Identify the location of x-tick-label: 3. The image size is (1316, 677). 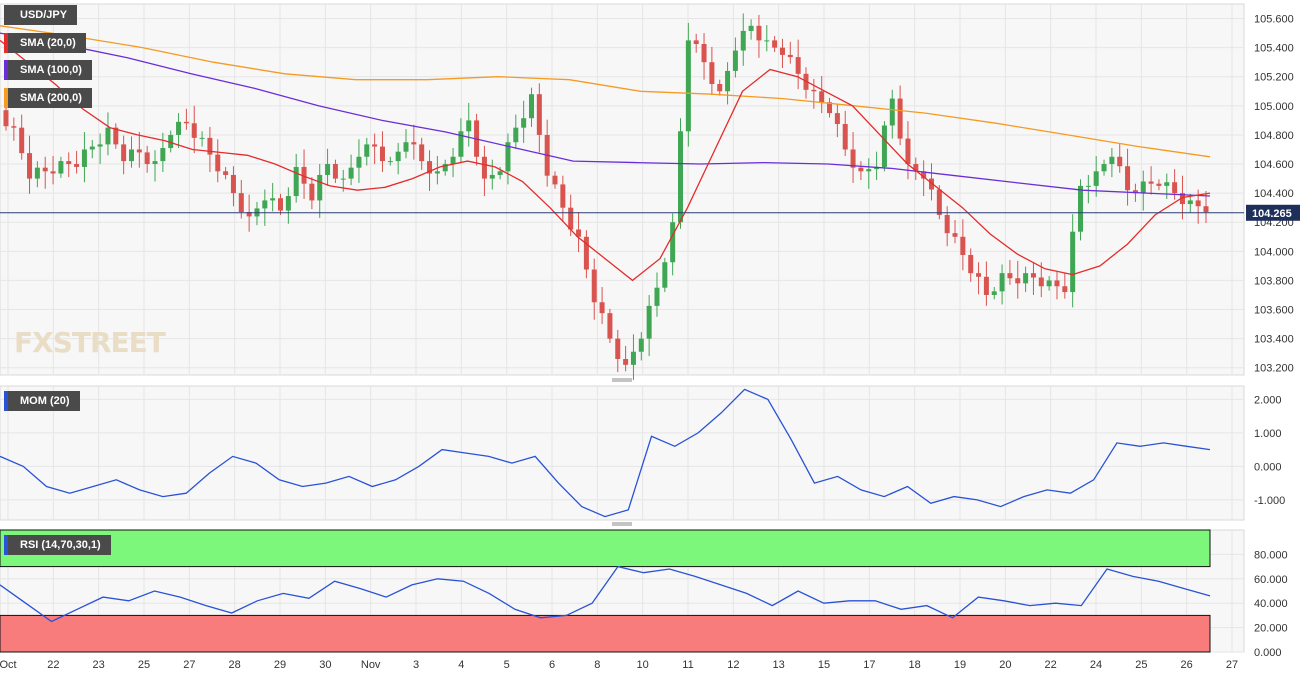
(416, 665).